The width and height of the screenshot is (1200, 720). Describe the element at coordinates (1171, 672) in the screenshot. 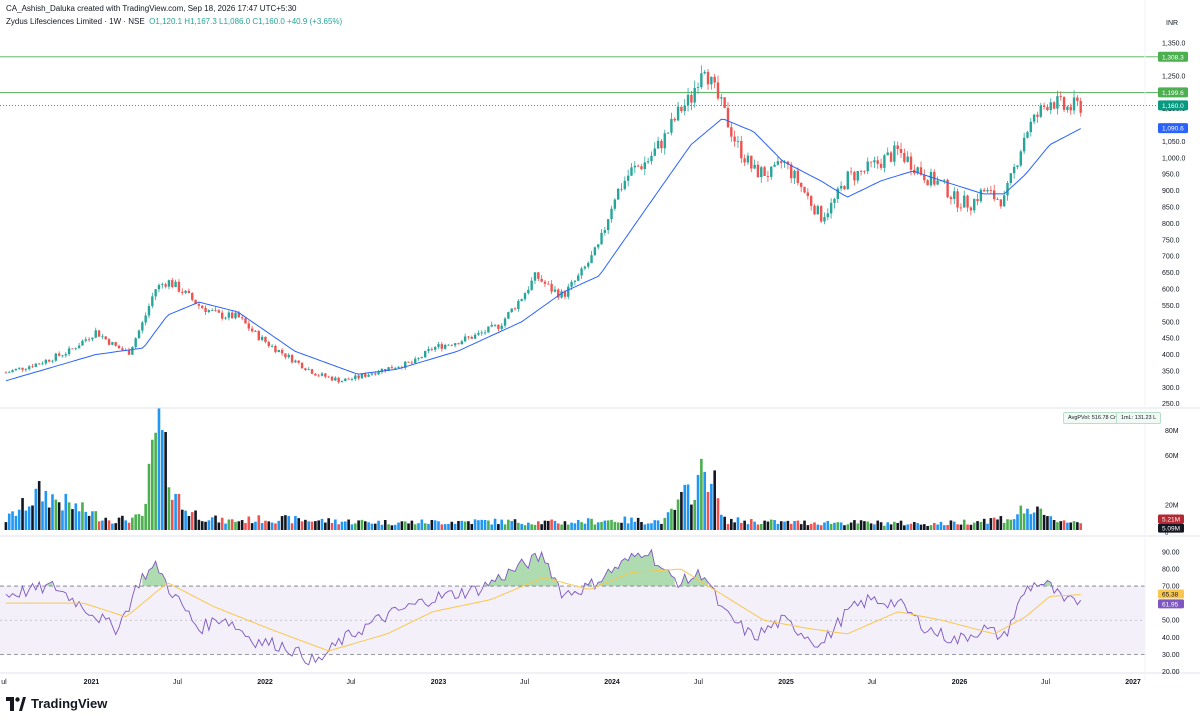

I see `rsi-tick-label: 20.00` at that location.